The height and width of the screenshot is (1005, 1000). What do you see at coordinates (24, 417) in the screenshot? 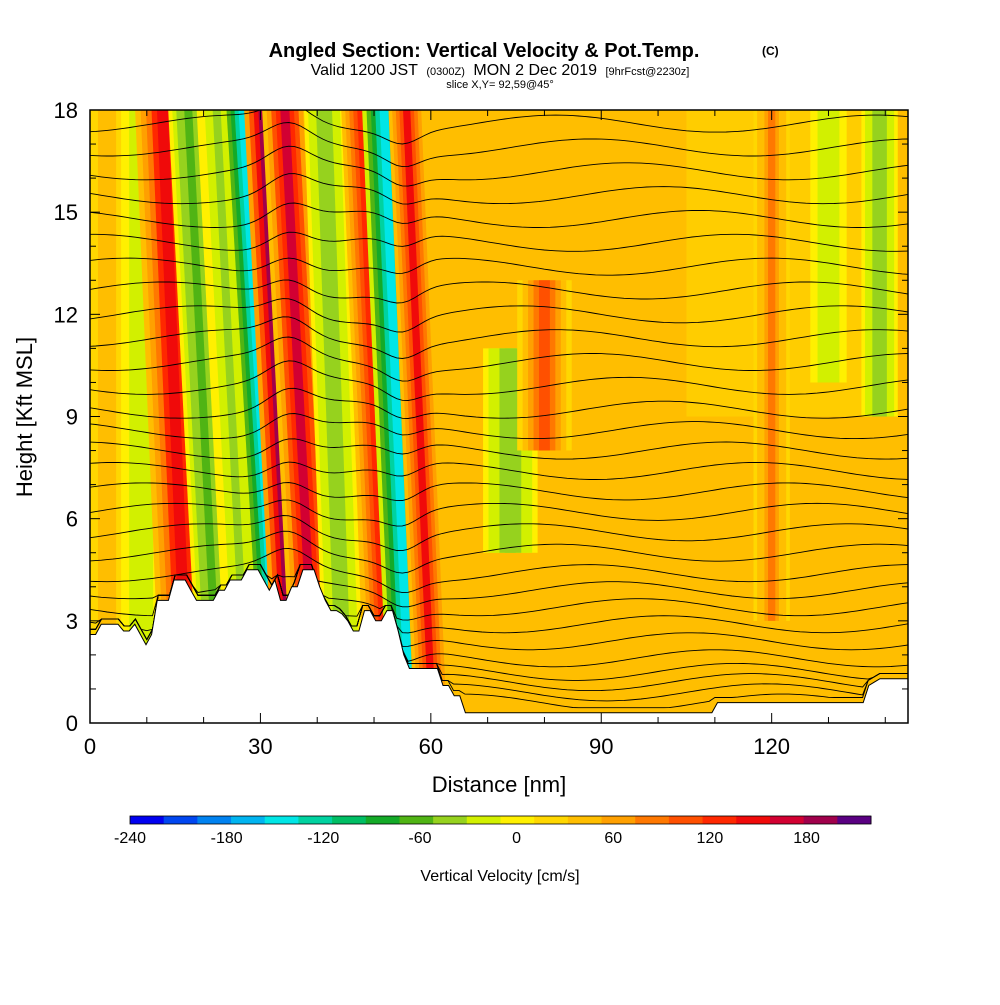
I see `y-axis-label: Height [Kft MSL]` at bounding box center [24, 417].